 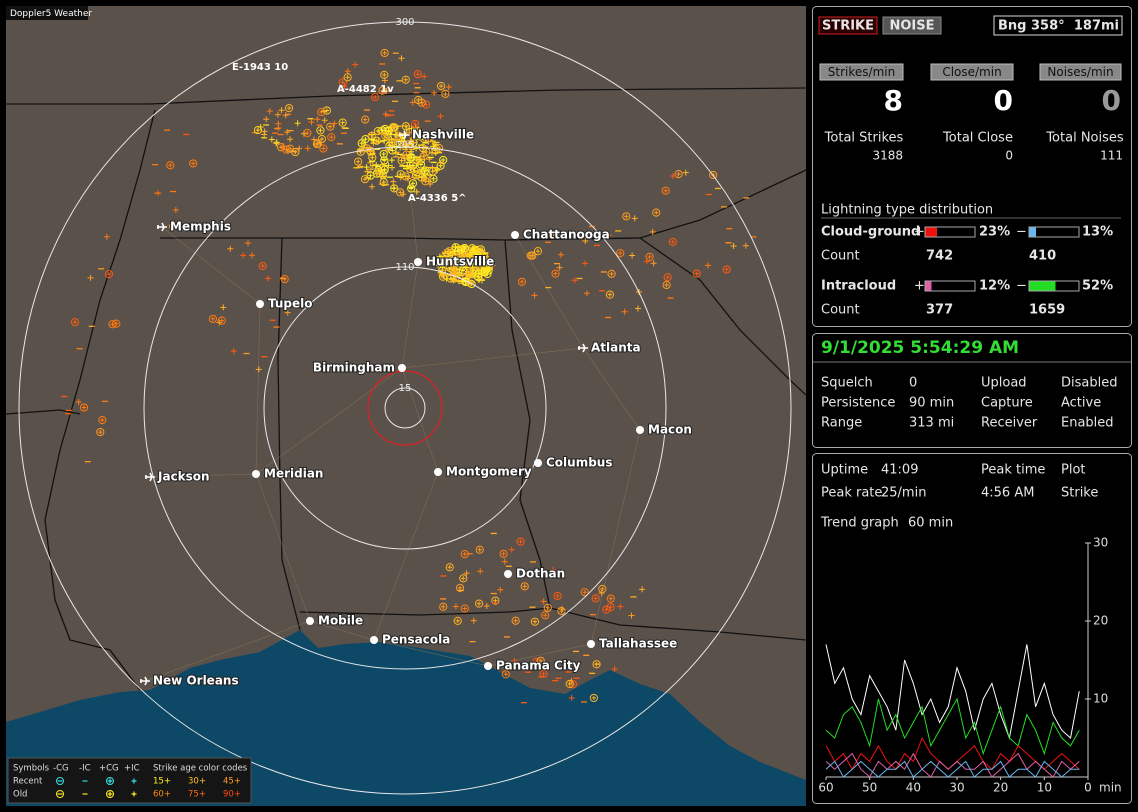 I want to click on bearing-box, so click(x=1058, y=25).